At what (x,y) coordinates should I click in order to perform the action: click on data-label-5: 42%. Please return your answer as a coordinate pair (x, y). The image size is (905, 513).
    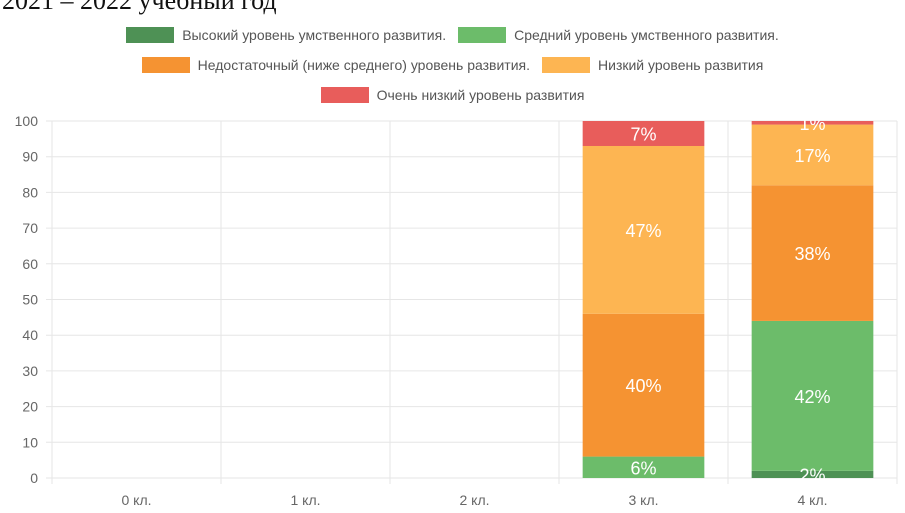
    Looking at the image, I should click on (812, 397).